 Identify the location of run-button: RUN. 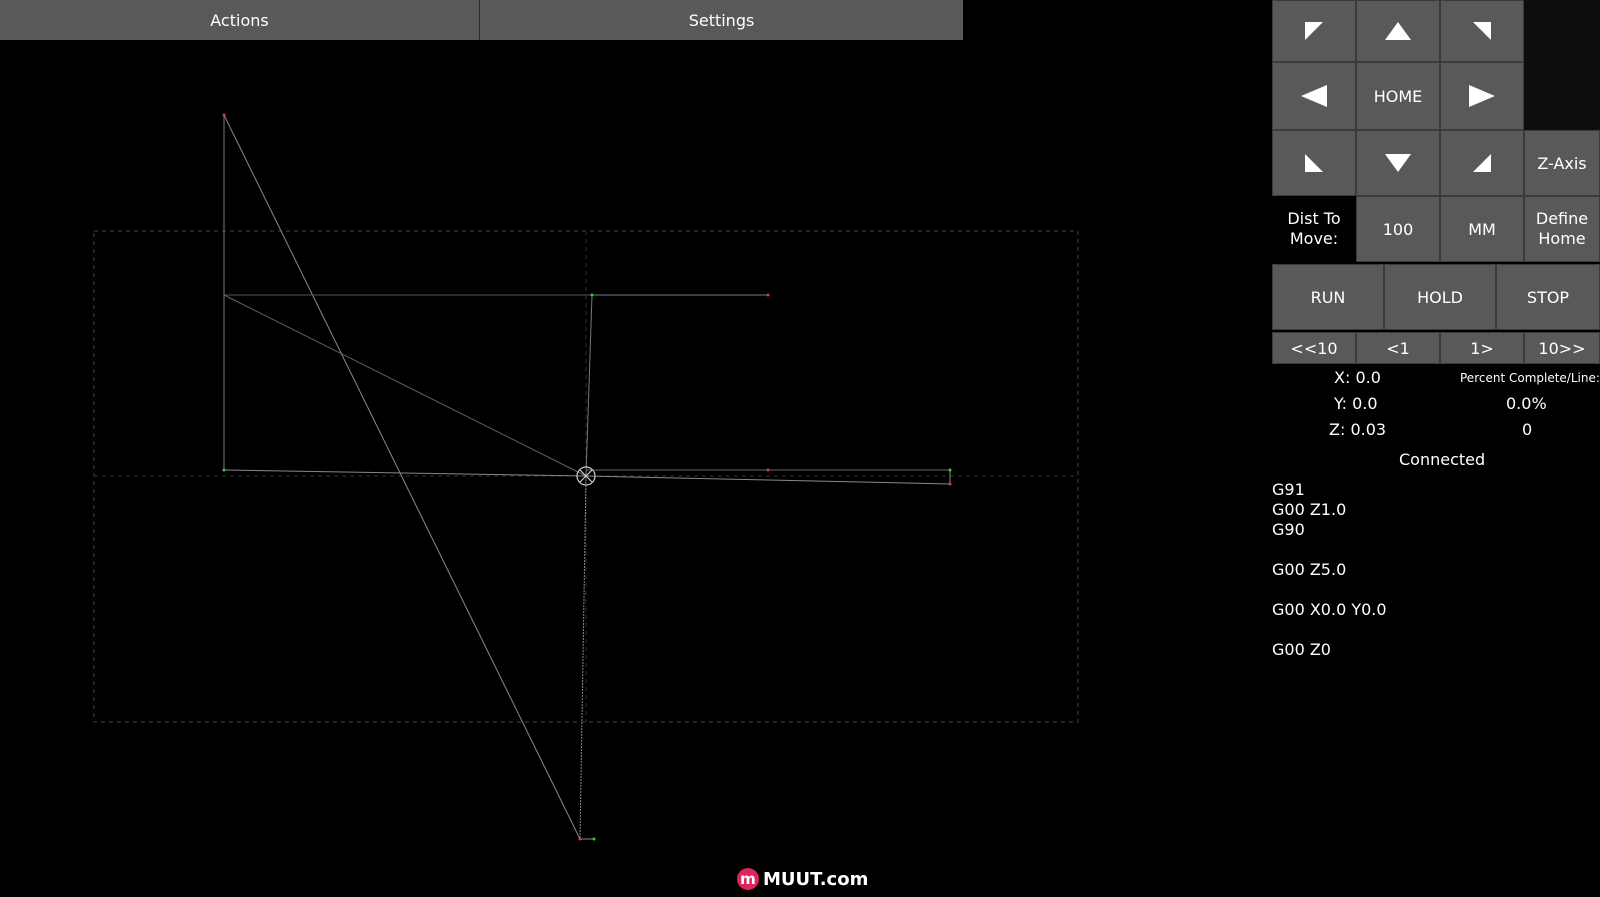
(1328, 297).